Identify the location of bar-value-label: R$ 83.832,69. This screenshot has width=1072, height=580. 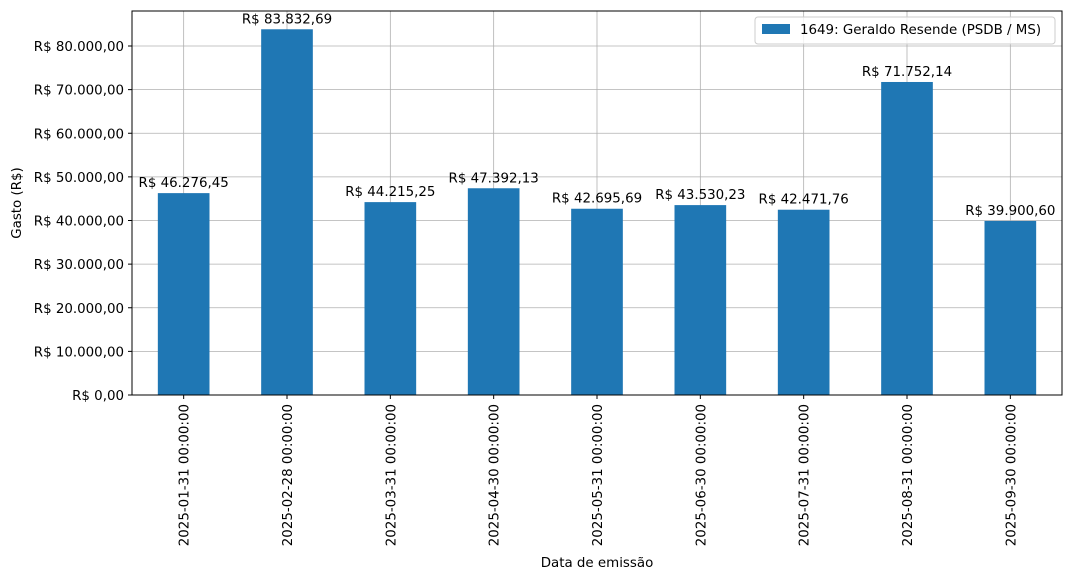
(287, 19).